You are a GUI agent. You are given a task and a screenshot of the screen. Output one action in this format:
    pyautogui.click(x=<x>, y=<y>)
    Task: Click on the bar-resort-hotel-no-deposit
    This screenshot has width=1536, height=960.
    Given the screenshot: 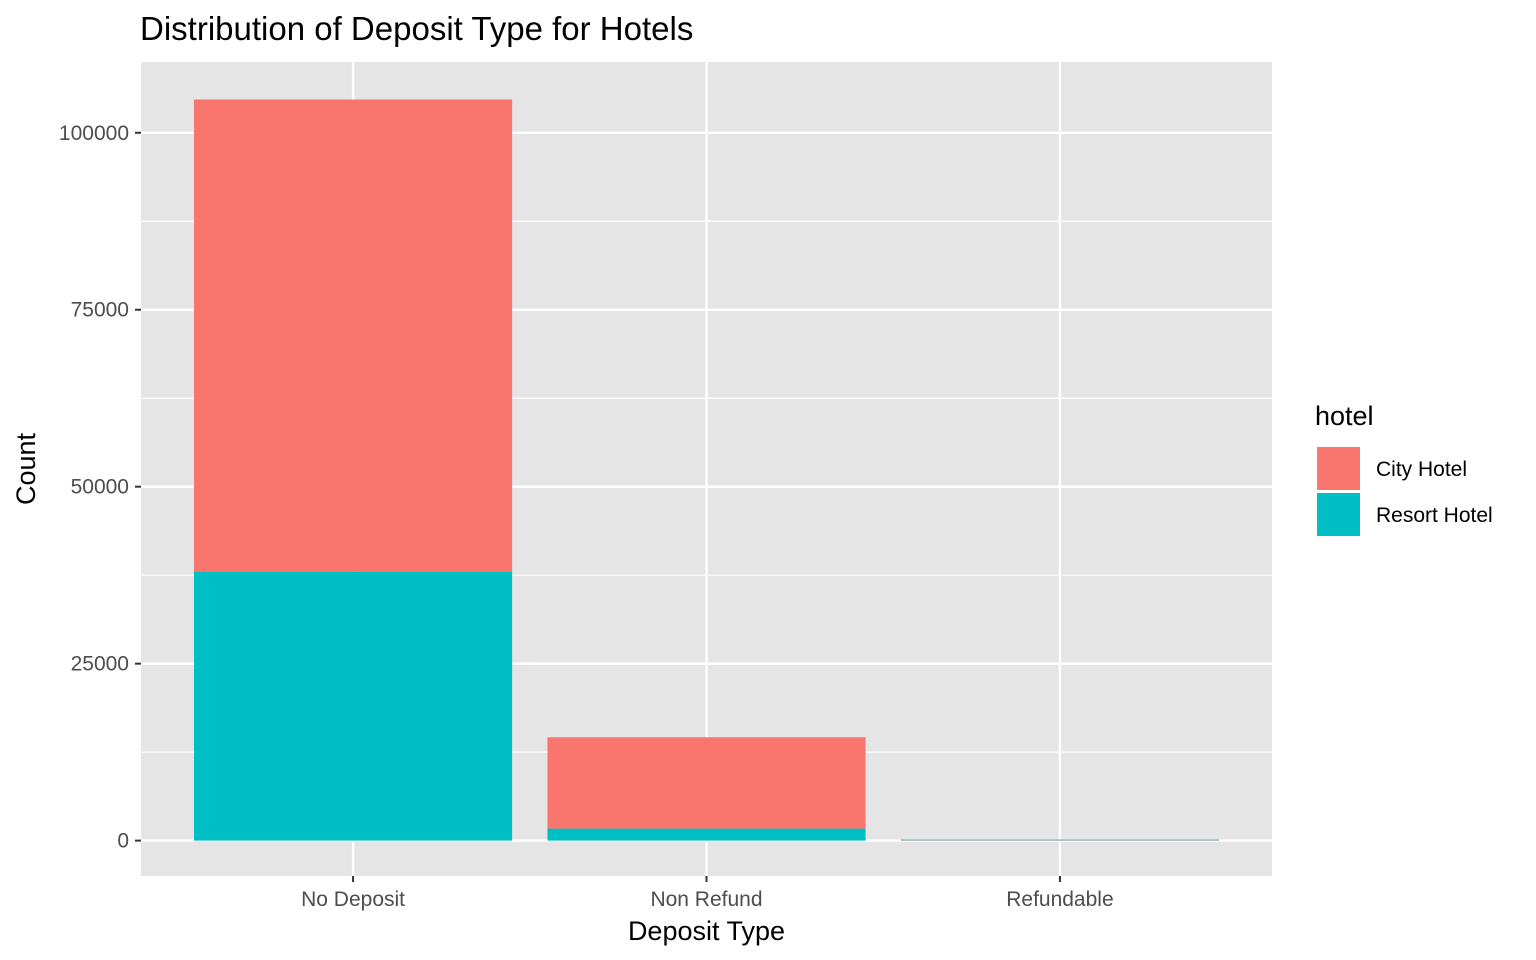 What is the action you would take?
    pyautogui.click(x=353, y=706)
    